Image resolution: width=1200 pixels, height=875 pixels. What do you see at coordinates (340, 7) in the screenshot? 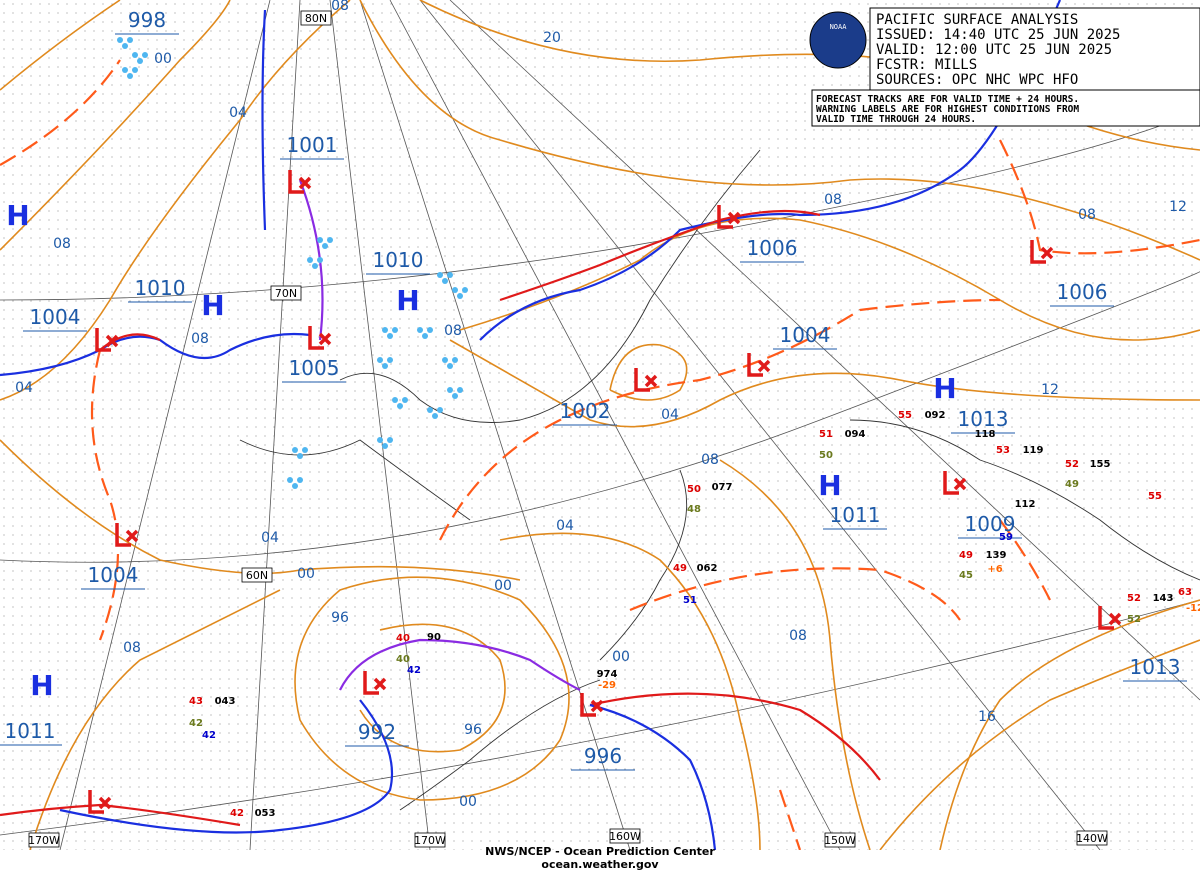
I see `grid-label: 08` at bounding box center [340, 7].